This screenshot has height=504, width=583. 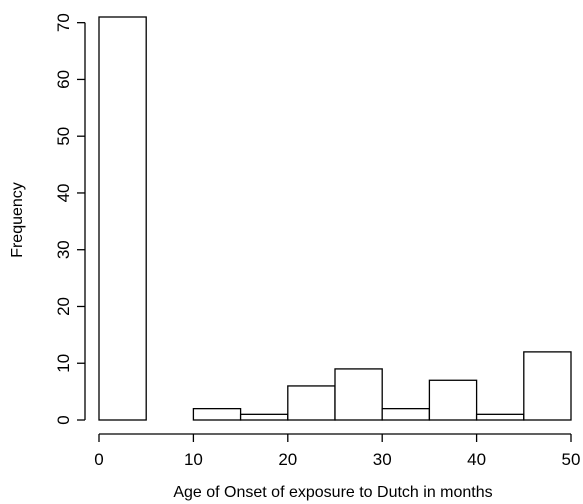 What do you see at coordinates (63, 419) in the screenshot?
I see `y-tick-label: 0` at bounding box center [63, 419].